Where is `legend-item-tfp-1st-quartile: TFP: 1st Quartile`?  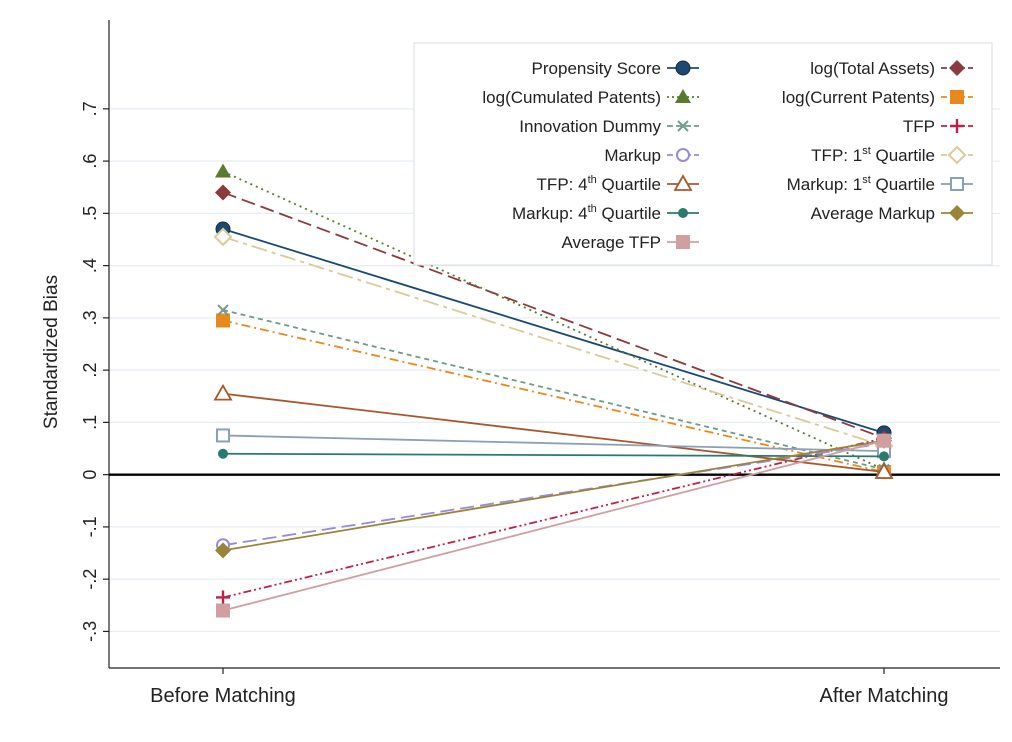 legend-item-tfp-1st-quartile: TFP: 1st Quartile is located at coordinates (892, 155).